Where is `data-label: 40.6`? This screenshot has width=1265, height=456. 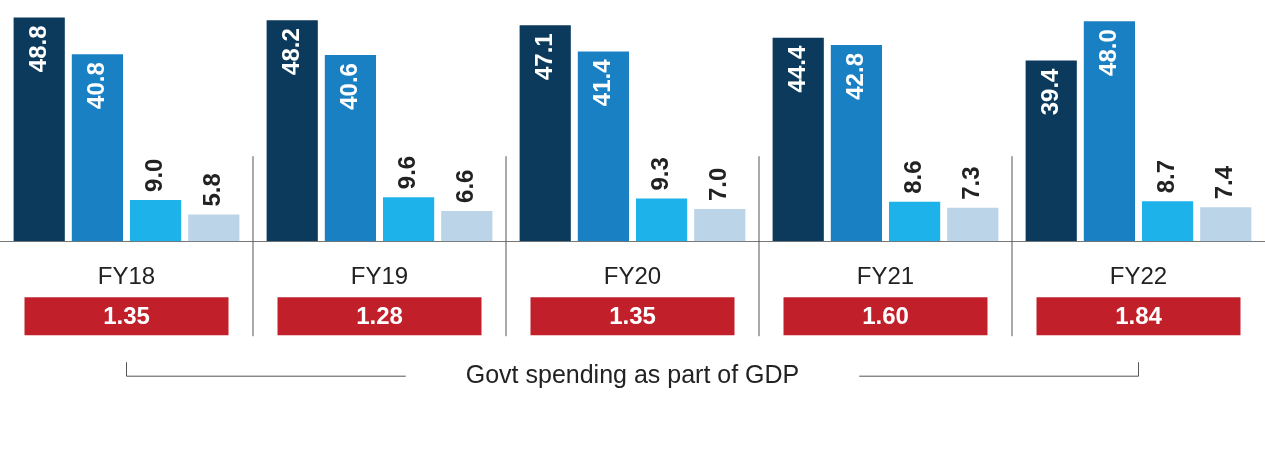 data-label: 40.6 is located at coordinates (349, 86).